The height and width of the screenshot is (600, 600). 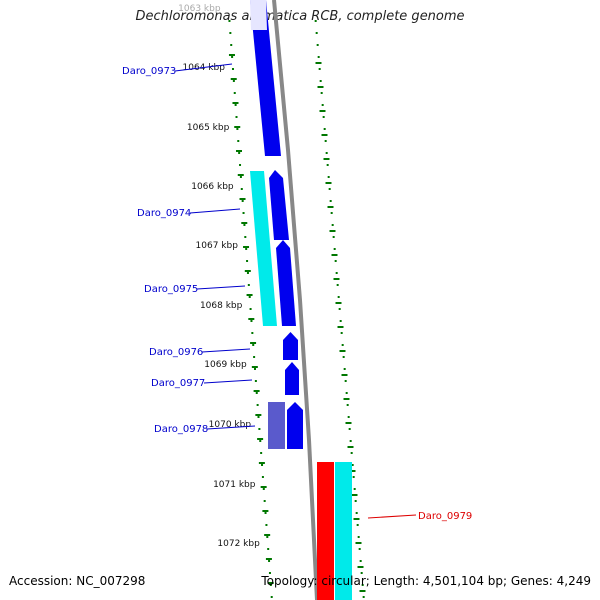 What do you see at coordinates (225, 365) in the screenshot?
I see `kbp-tick-label: 1069 kbp` at bounding box center [225, 365].